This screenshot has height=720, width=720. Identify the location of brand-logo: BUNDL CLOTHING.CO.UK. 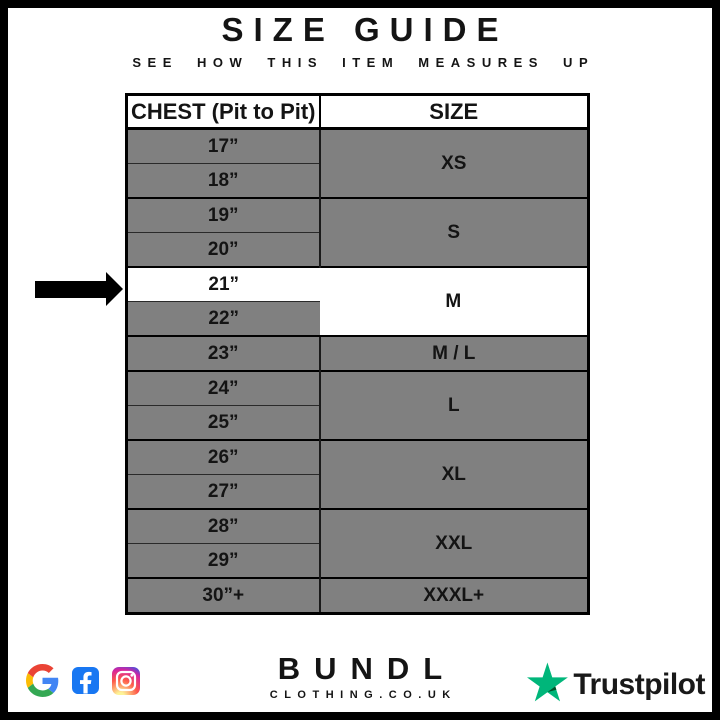
(360, 676).